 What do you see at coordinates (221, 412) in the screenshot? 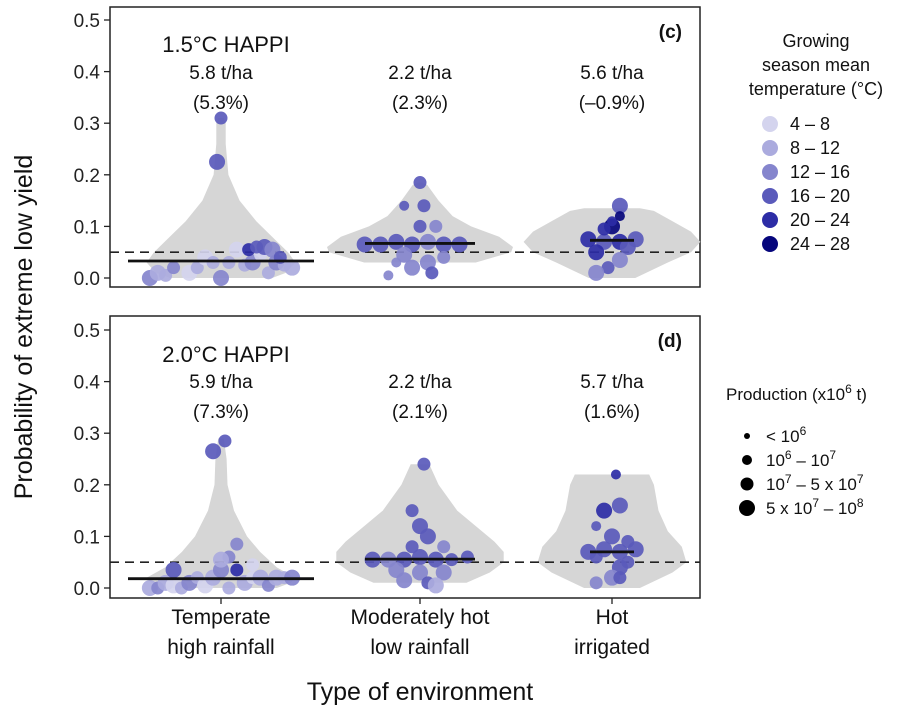
I see `change-label: (7.3%)` at bounding box center [221, 412].